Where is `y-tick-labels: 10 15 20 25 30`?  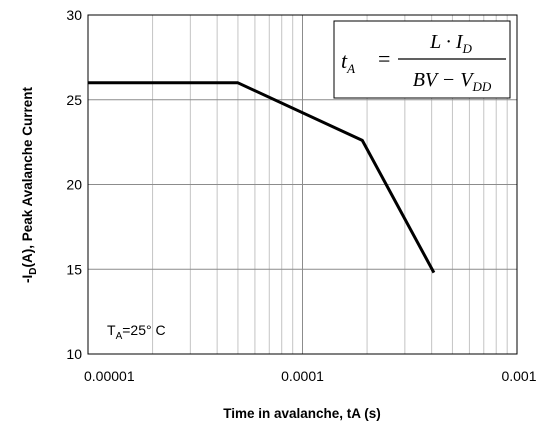
y-tick-labels: 10 15 20 25 30 is located at coordinates (74, 184).